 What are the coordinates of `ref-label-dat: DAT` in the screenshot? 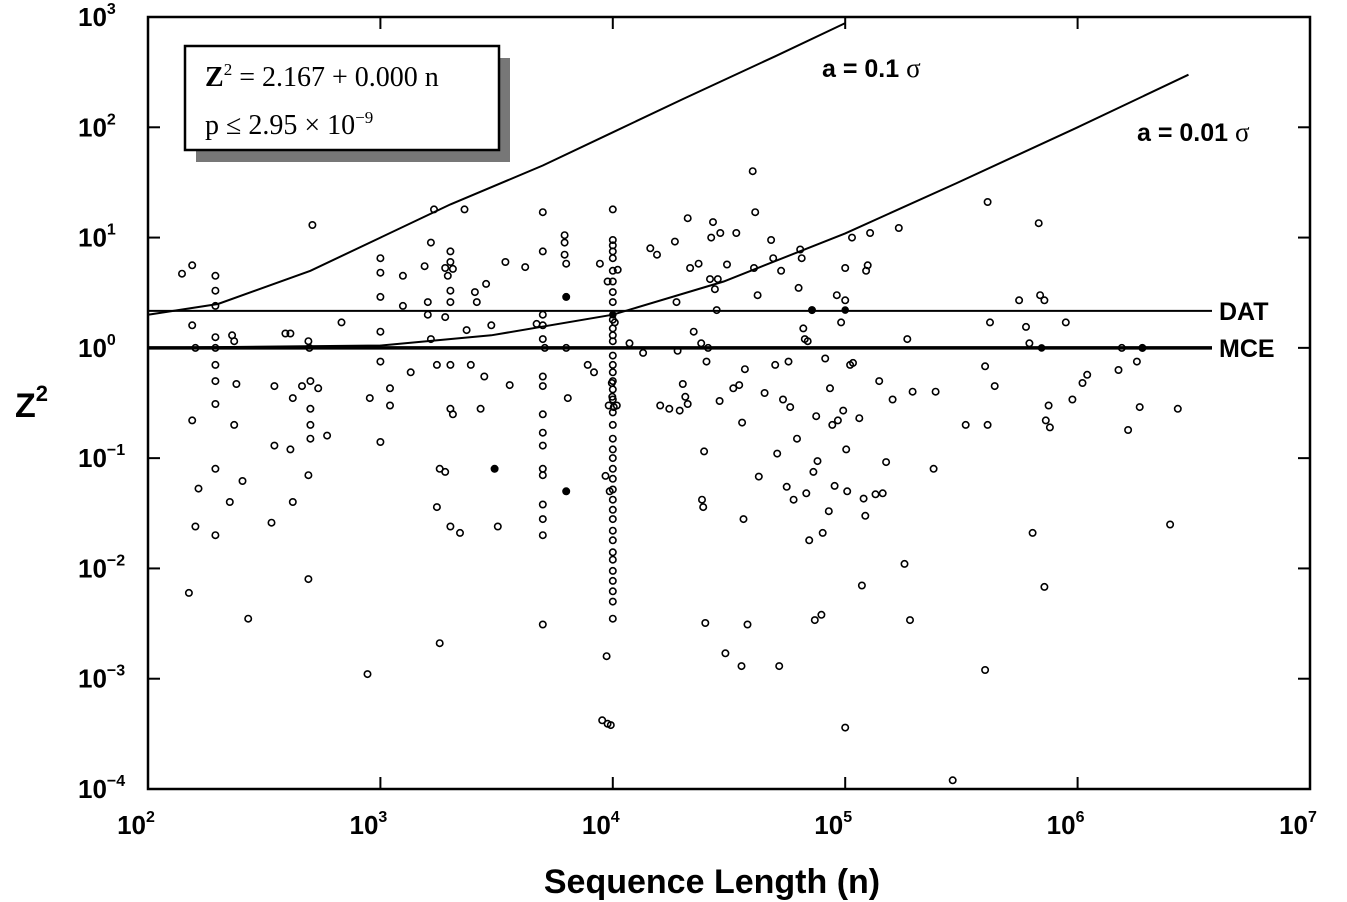 It's located at (1244, 312).